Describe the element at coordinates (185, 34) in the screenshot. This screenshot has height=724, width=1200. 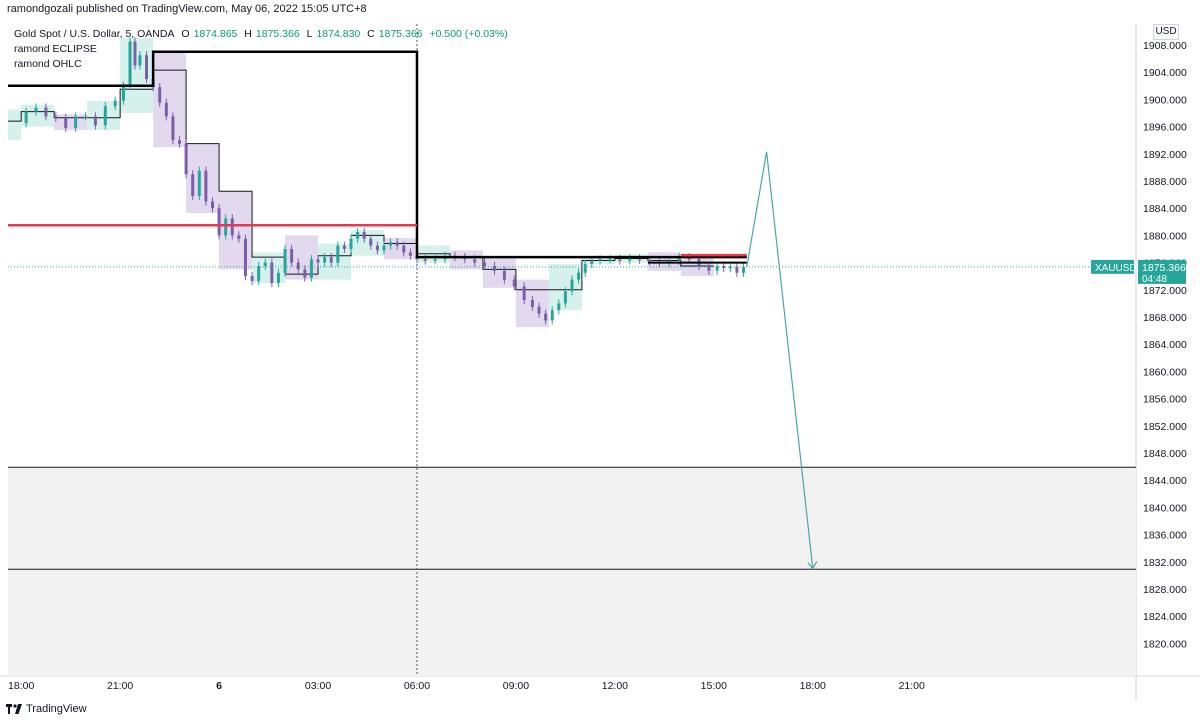
I see `legend-o-label: O` at that location.